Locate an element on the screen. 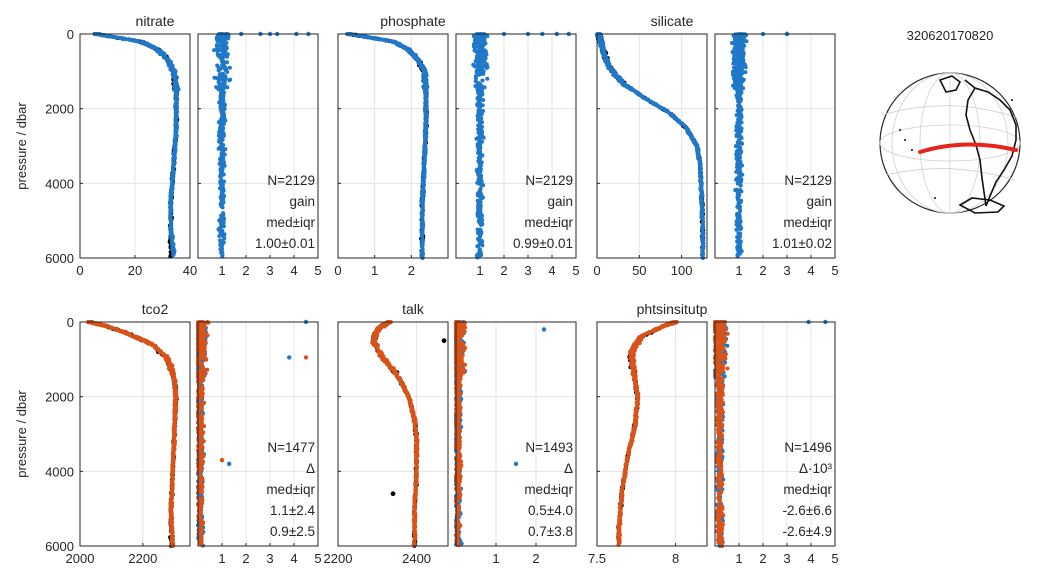 The width and height of the screenshot is (1054, 573). y-tick-label: 0 is located at coordinates (70, 322).